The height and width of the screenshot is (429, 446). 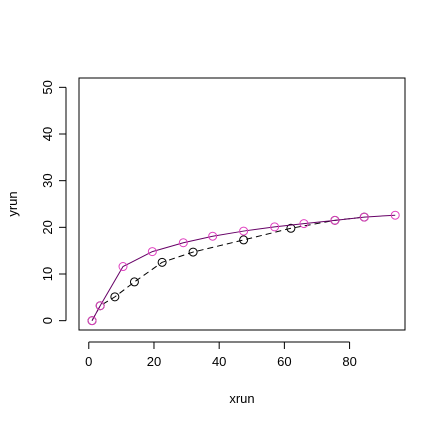 I want to click on x-tick-label: 0, so click(x=88, y=361).